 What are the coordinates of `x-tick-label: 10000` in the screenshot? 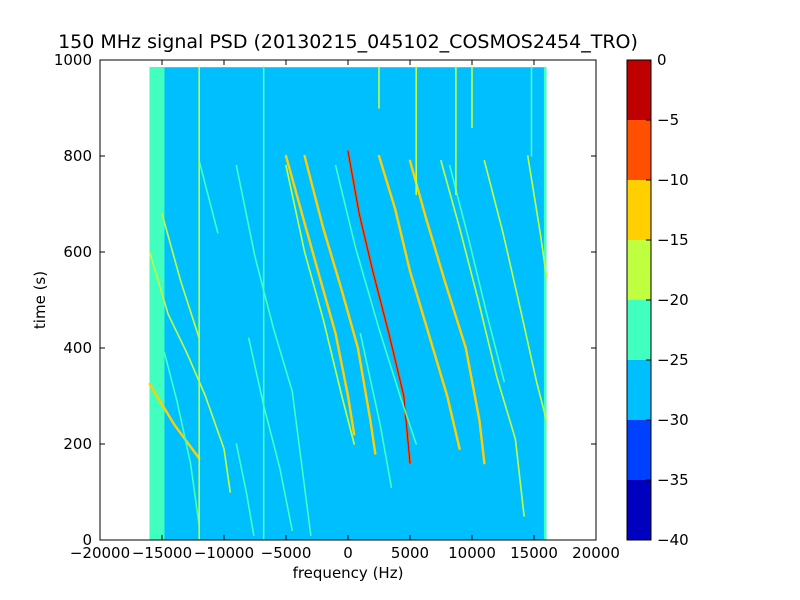 It's located at (472, 553).